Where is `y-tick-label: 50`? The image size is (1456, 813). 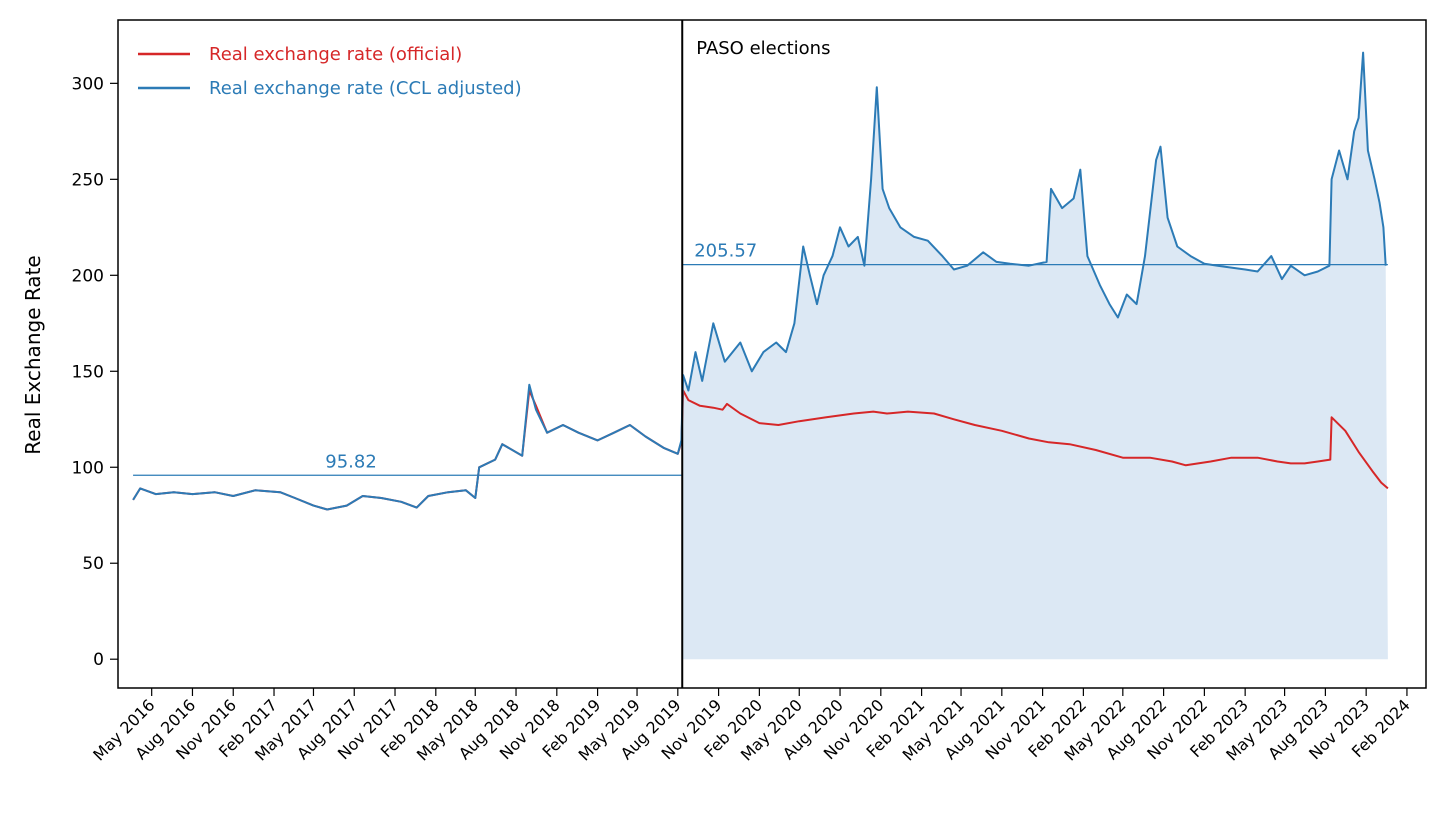
y-tick-label: 50 is located at coordinates (93, 564).